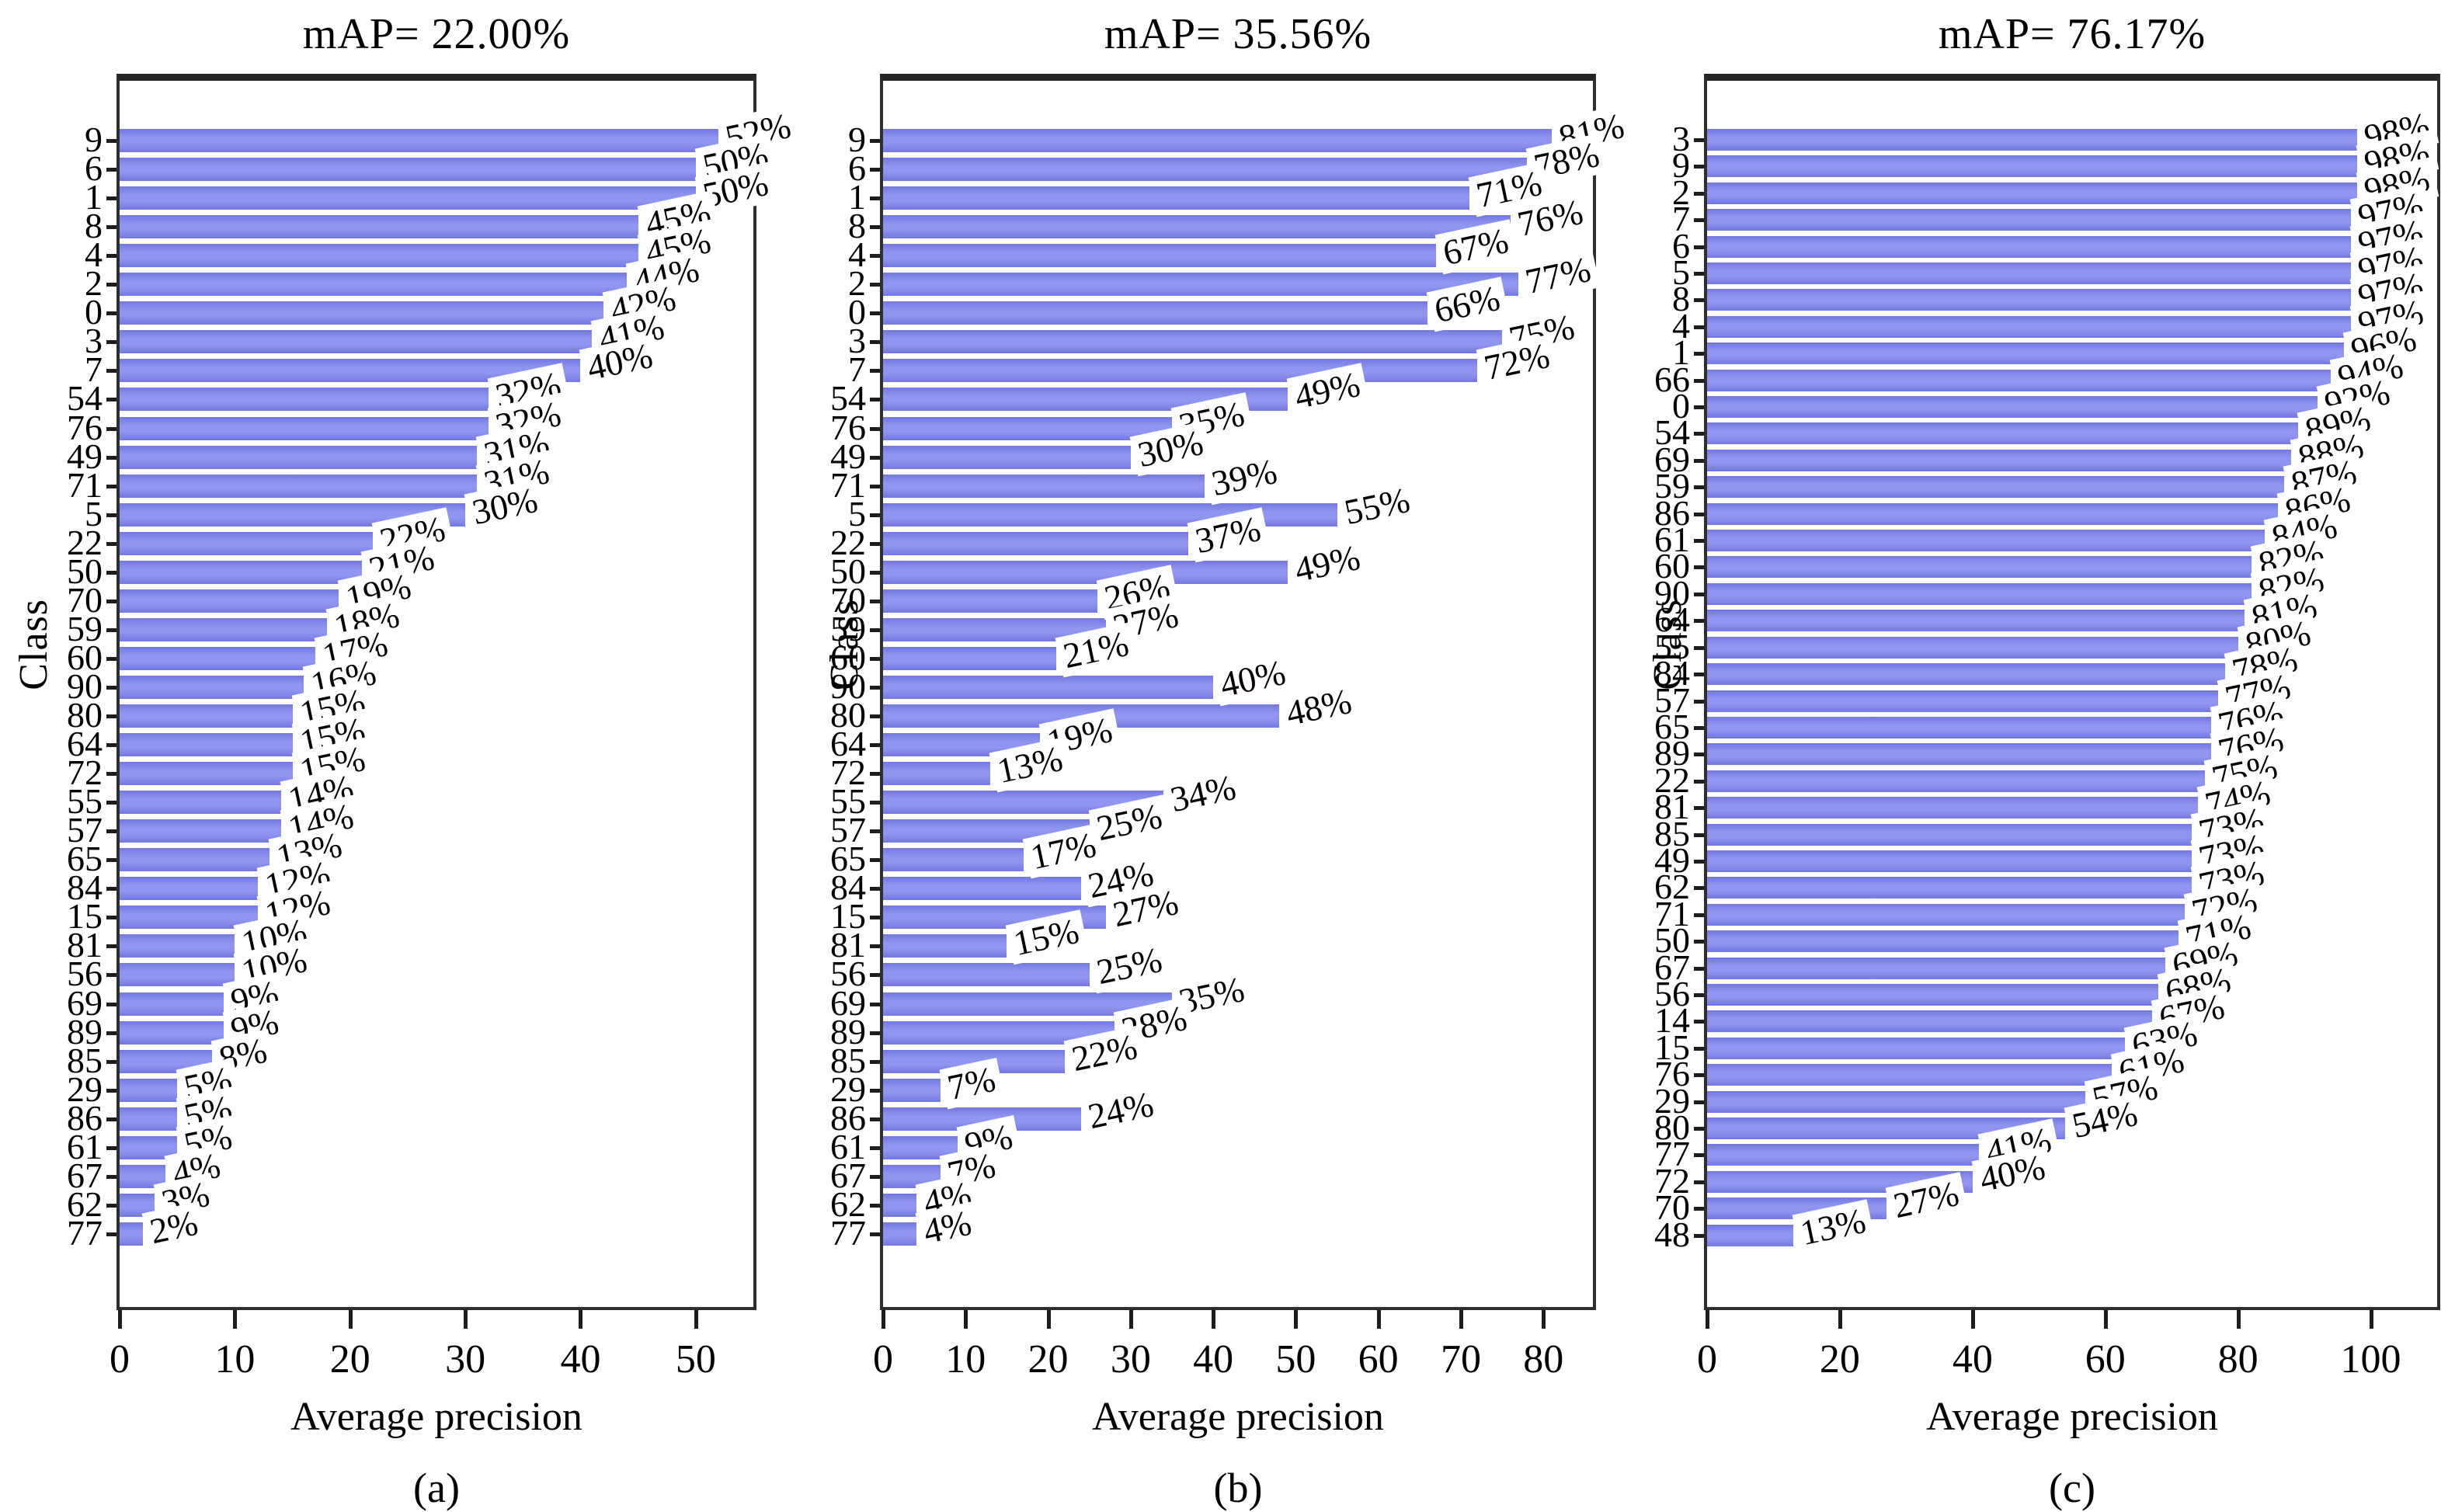  Describe the element at coordinates (1130, 1359) in the screenshot. I see `x-tick-label: 30` at that location.